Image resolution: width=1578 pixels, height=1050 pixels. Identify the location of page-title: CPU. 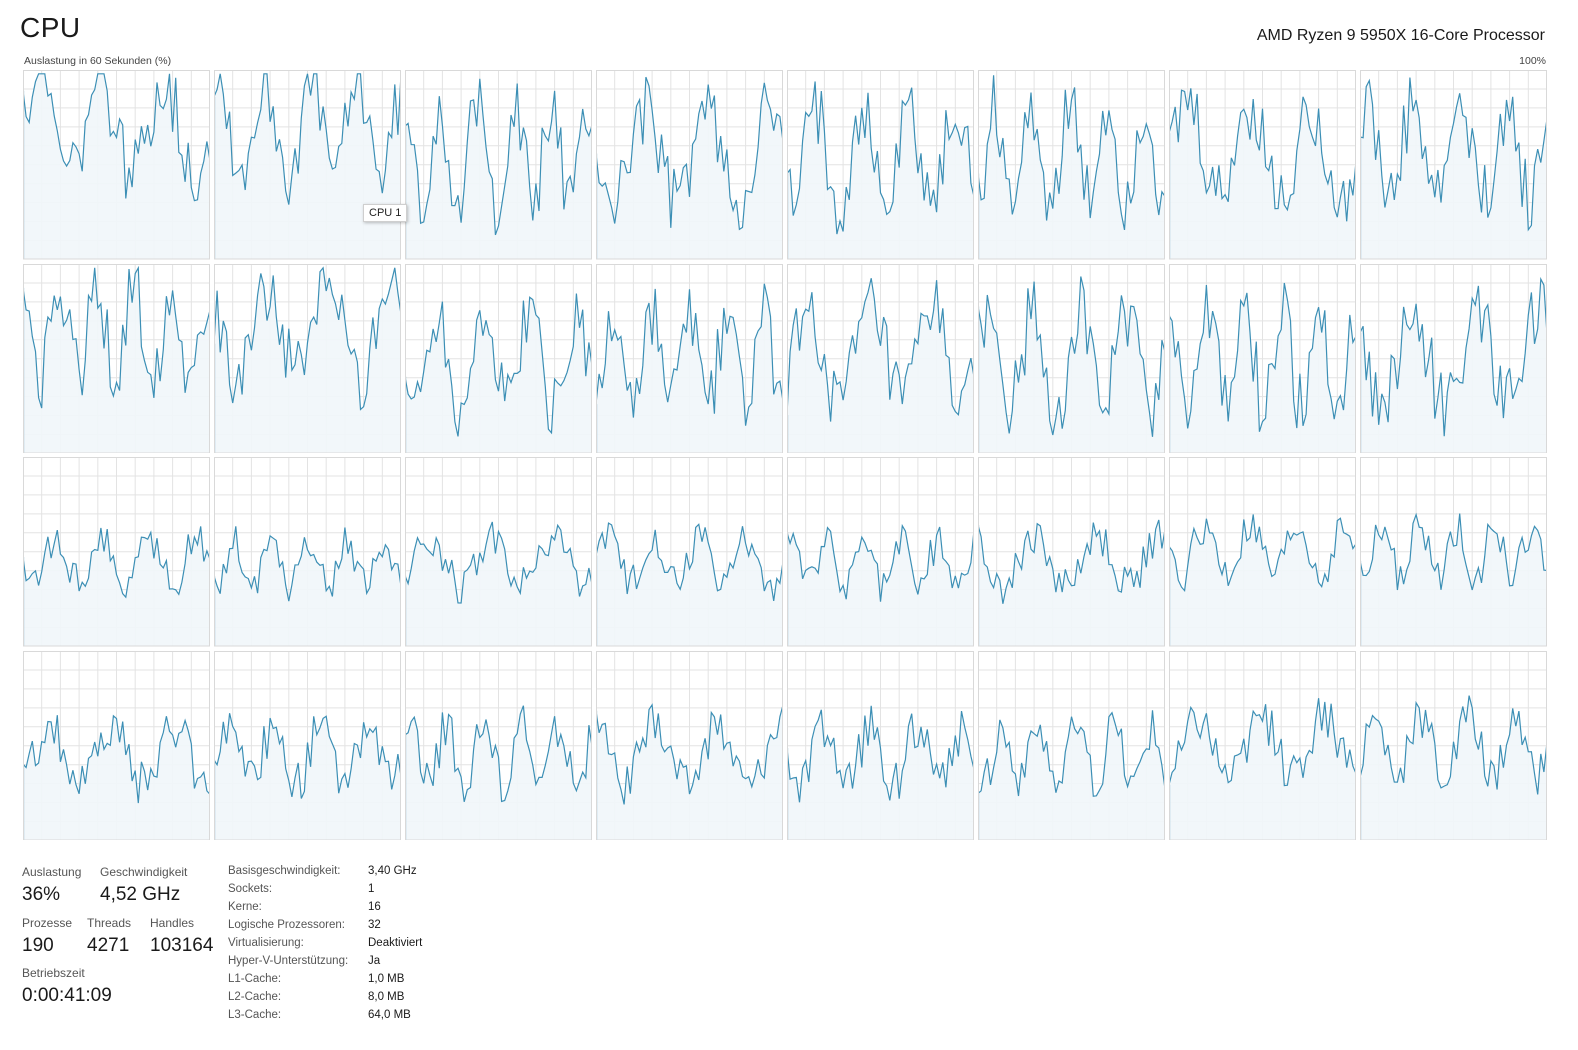
(50, 27).